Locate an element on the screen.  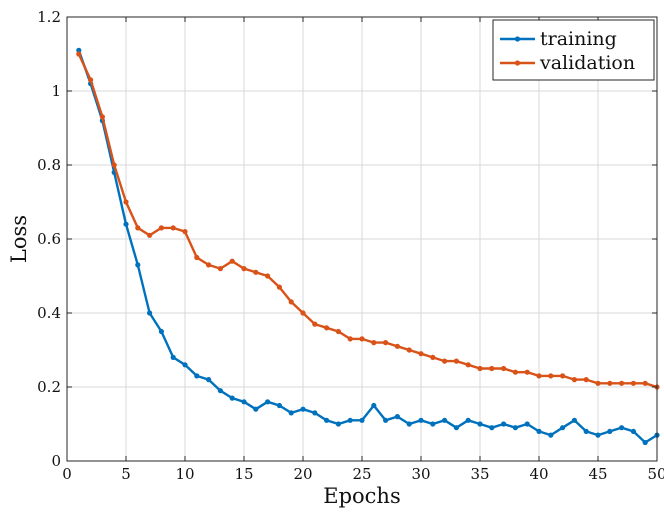
x-tick-label: 25 is located at coordinates (361, 474).